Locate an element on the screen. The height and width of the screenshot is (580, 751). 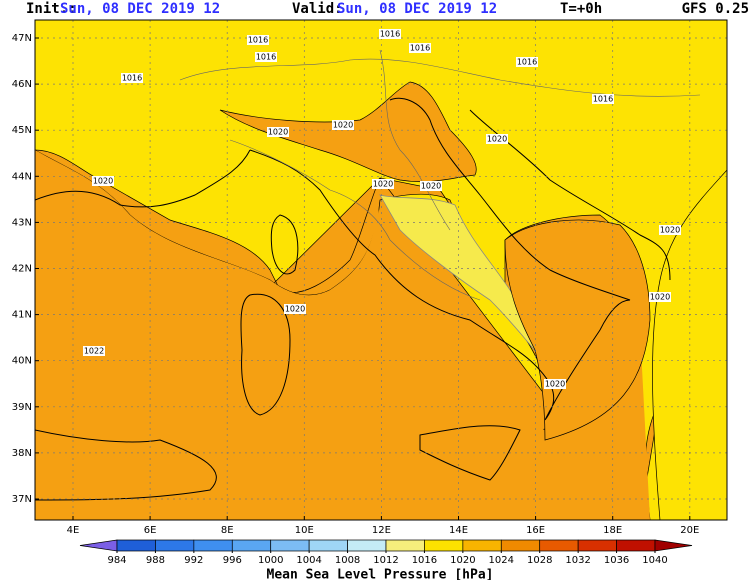
model: GFS 0.25 is located at coordinates (715, 9).